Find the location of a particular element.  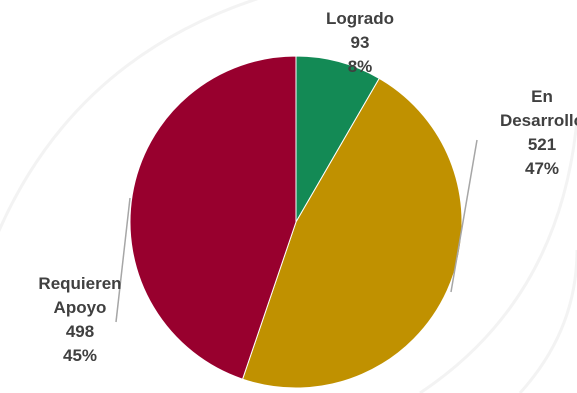

data-label-logrado-category: Logrado is located at coordinates (360, 18).